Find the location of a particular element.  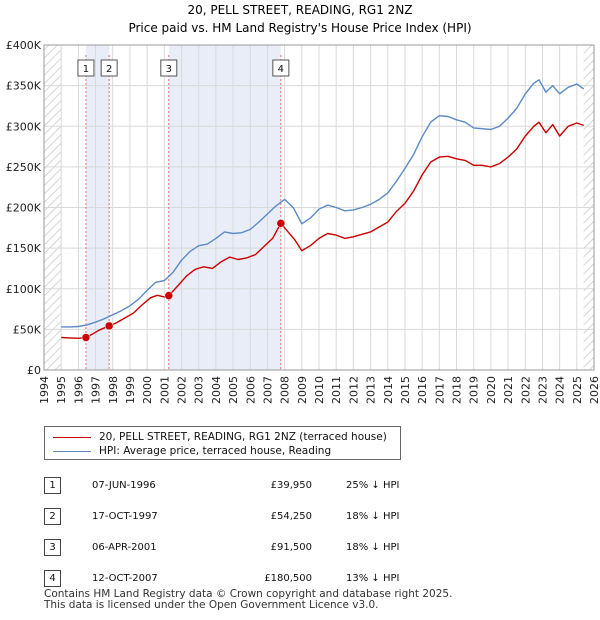

sale-hpi-diff: 25% ↓ HPI is located at coordinates (373, 485).